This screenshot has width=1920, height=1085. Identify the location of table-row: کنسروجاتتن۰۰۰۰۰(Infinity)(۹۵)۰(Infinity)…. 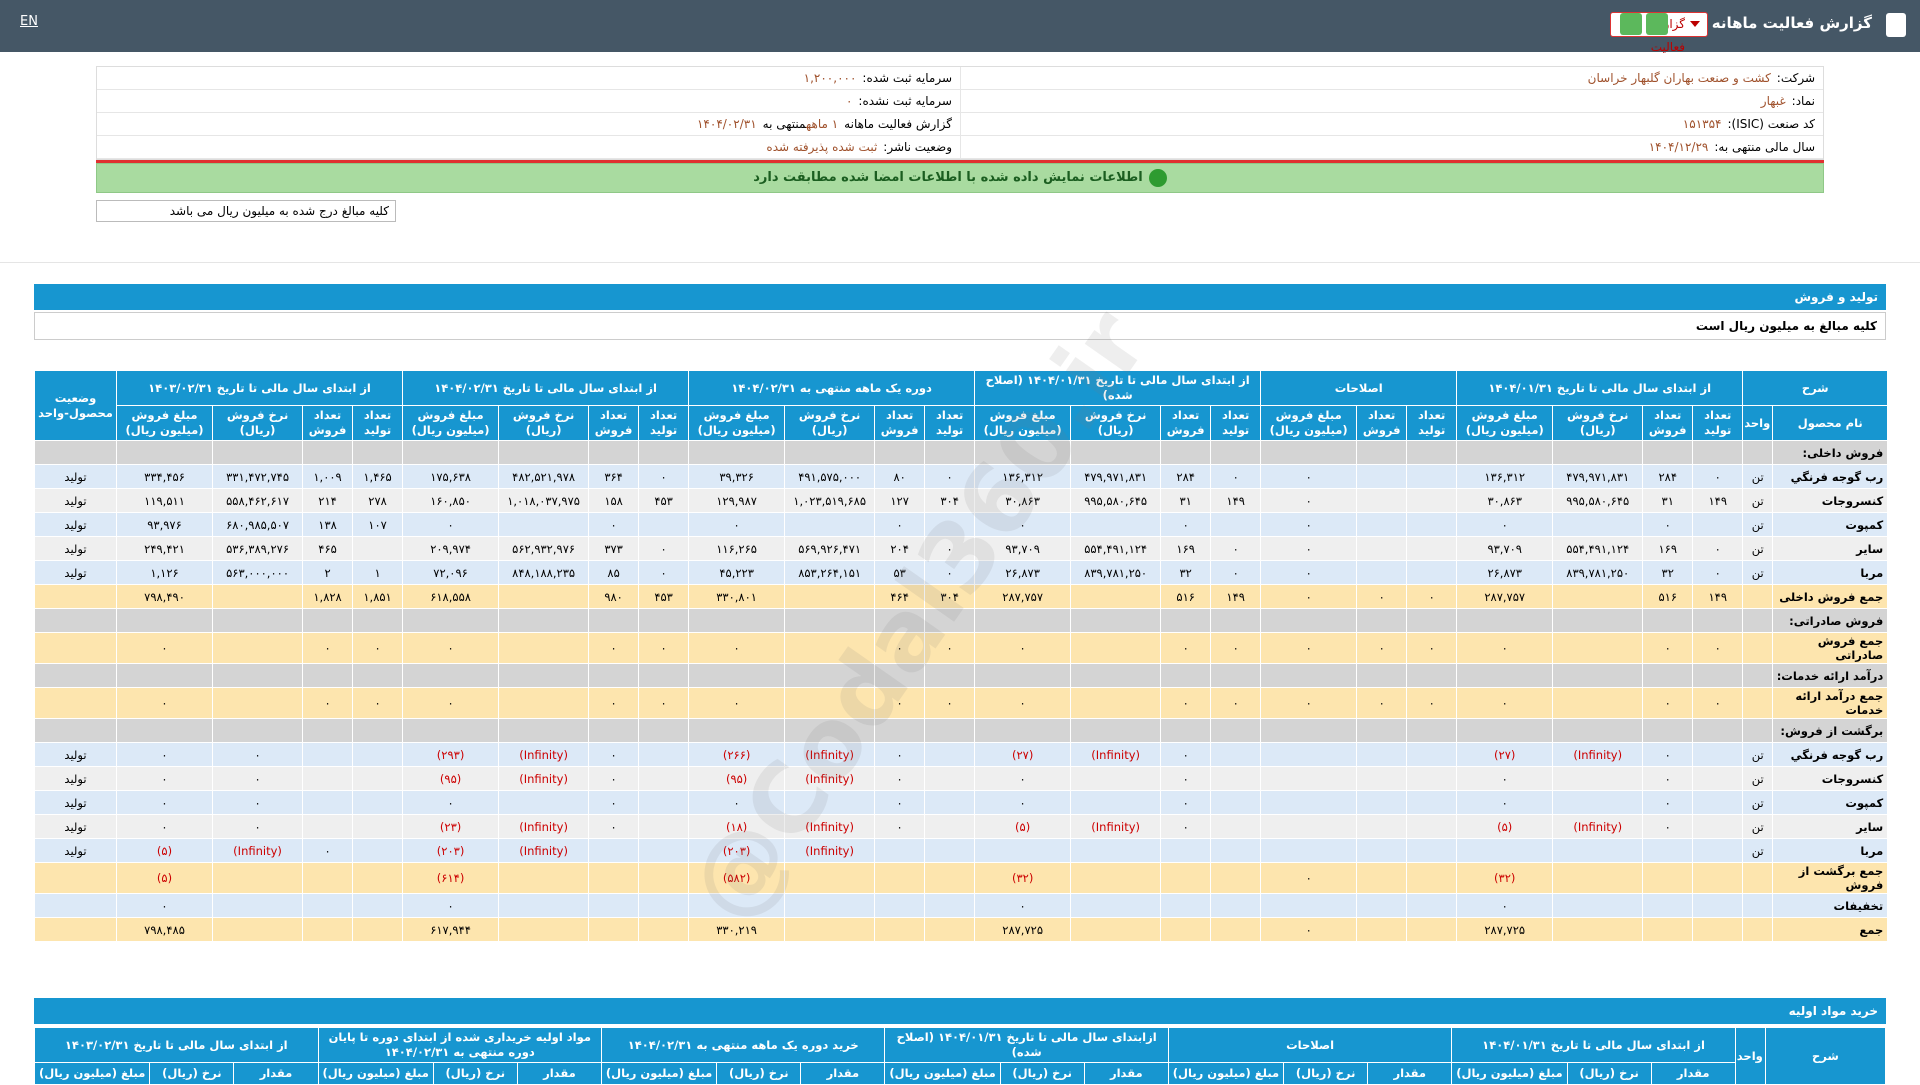
(961, 779).